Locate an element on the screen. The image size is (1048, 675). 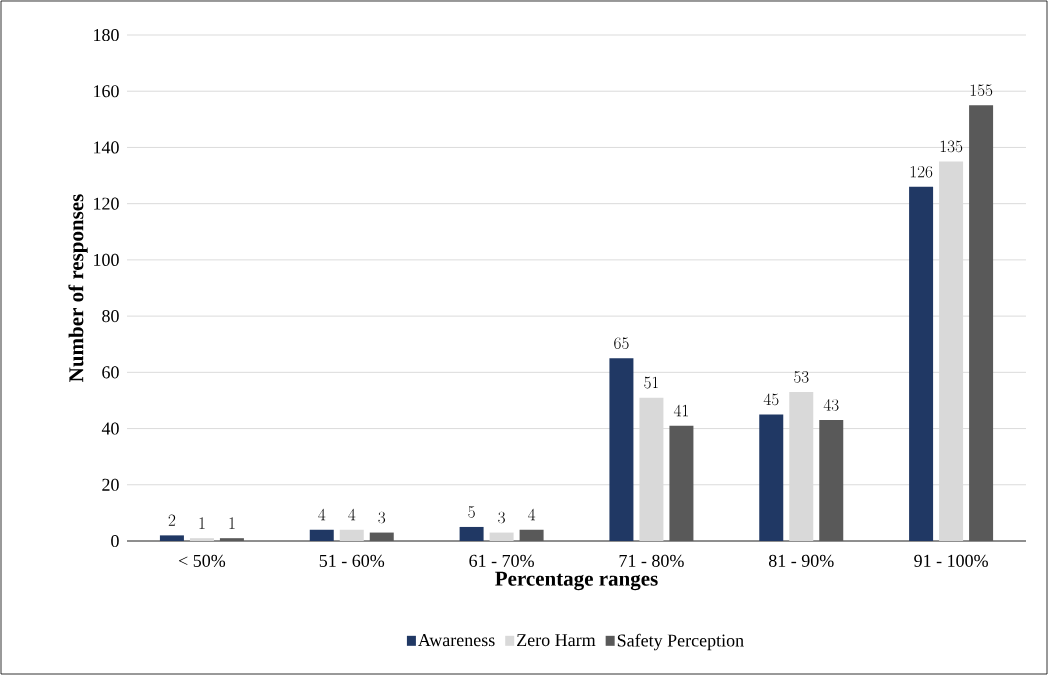
data-label: 5 is located at coordinates (471, 512).